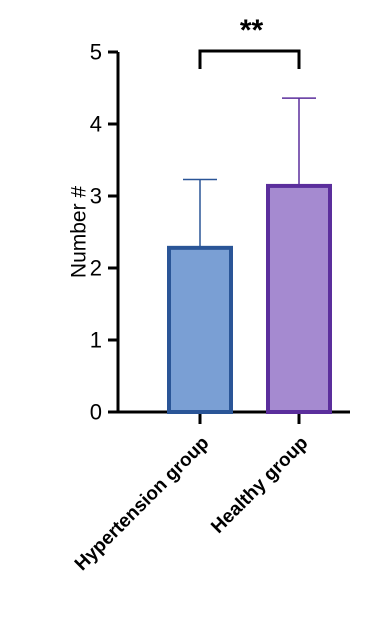 This screenshot has width=367, height=637. I want to click on y-tick-label: 1, so click(96, 340).